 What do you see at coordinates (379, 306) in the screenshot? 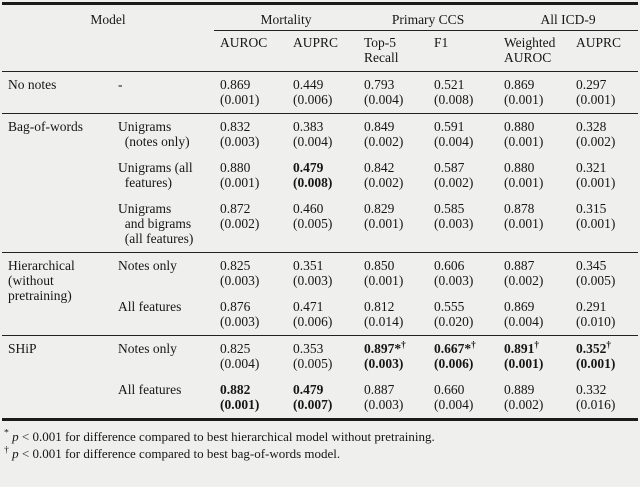
I see `metric-value: 0.812` at bounding box center [379, 306].